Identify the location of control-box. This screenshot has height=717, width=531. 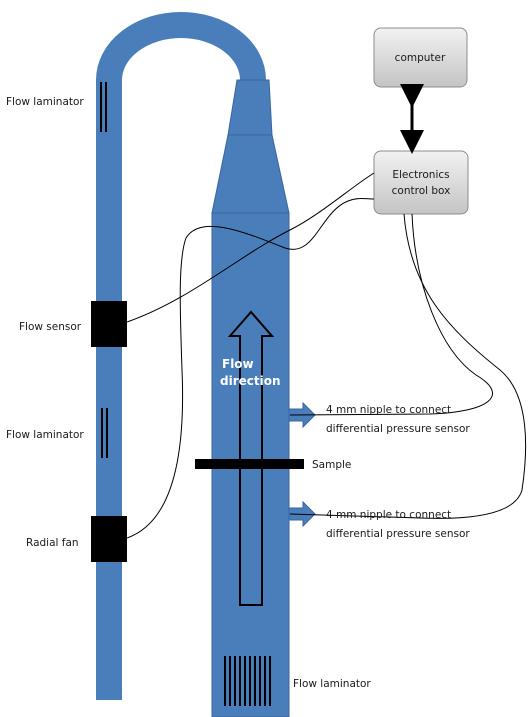
(421, 182).